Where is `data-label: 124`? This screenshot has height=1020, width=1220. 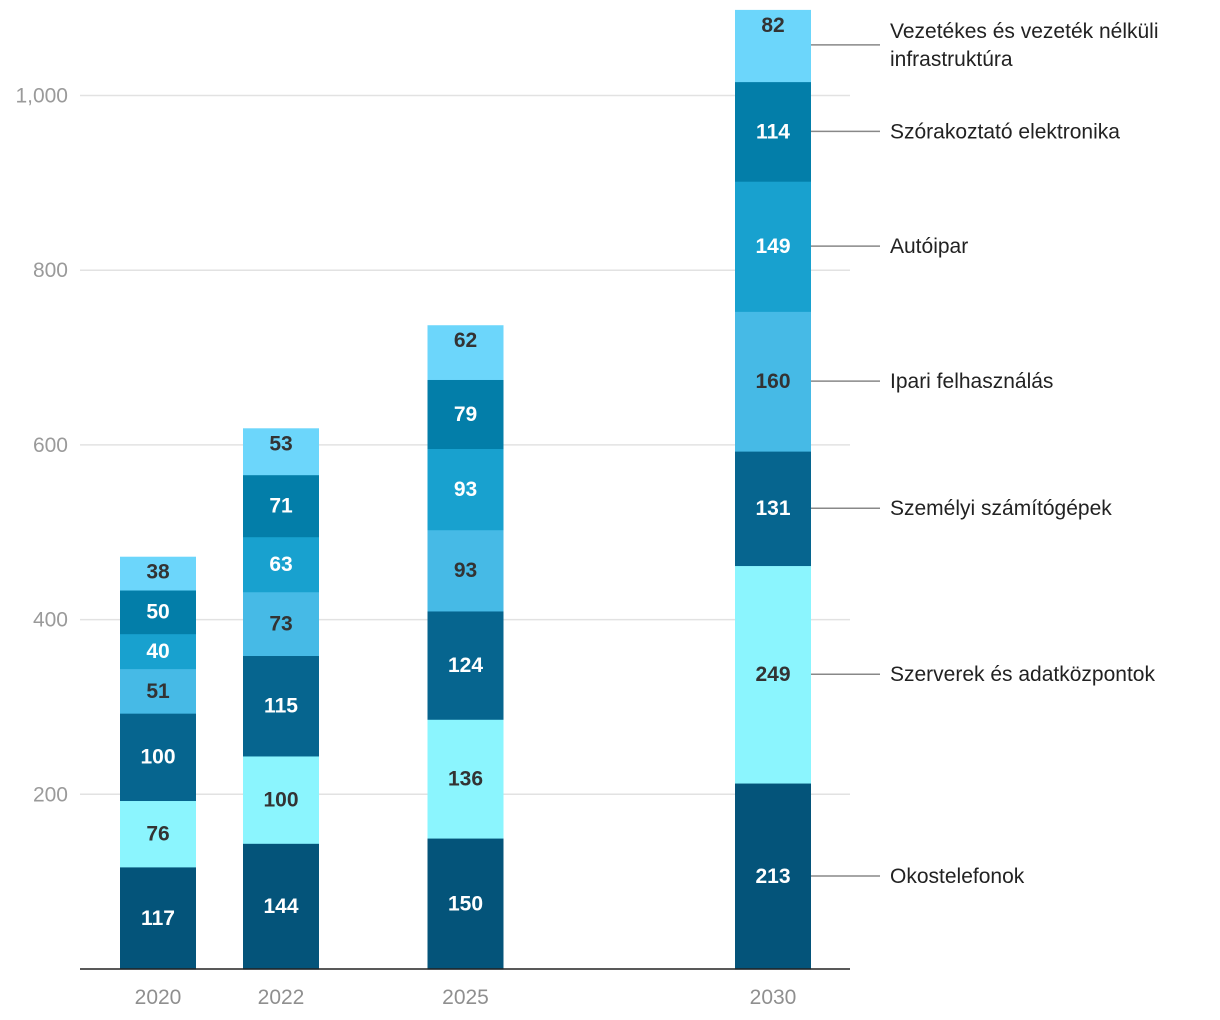 data-label: 124 is located at coordinates (465, 665).